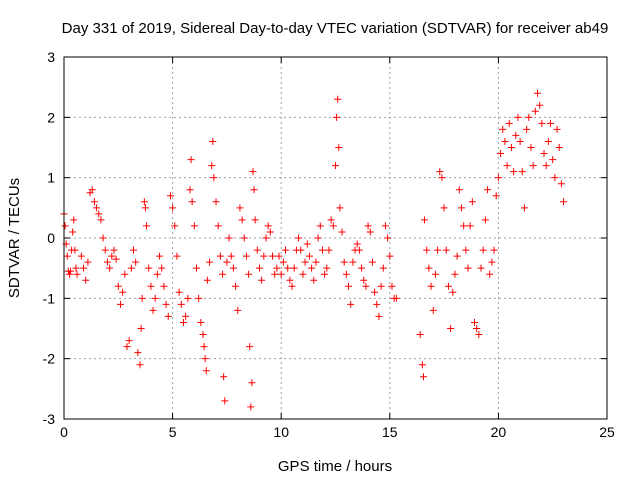  Describe the element at coordinates (14, 238) in the screenshot. I see `y-axis-title: SDTVAR / TECUs` at that location.